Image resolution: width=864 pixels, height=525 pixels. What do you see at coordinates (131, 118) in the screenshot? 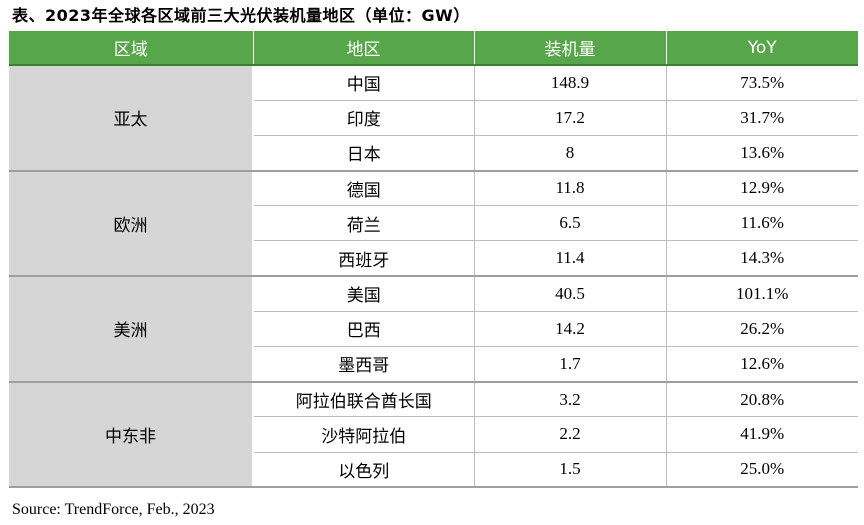
I see `region-cell: 亚太` at bounding box center [131, 118].